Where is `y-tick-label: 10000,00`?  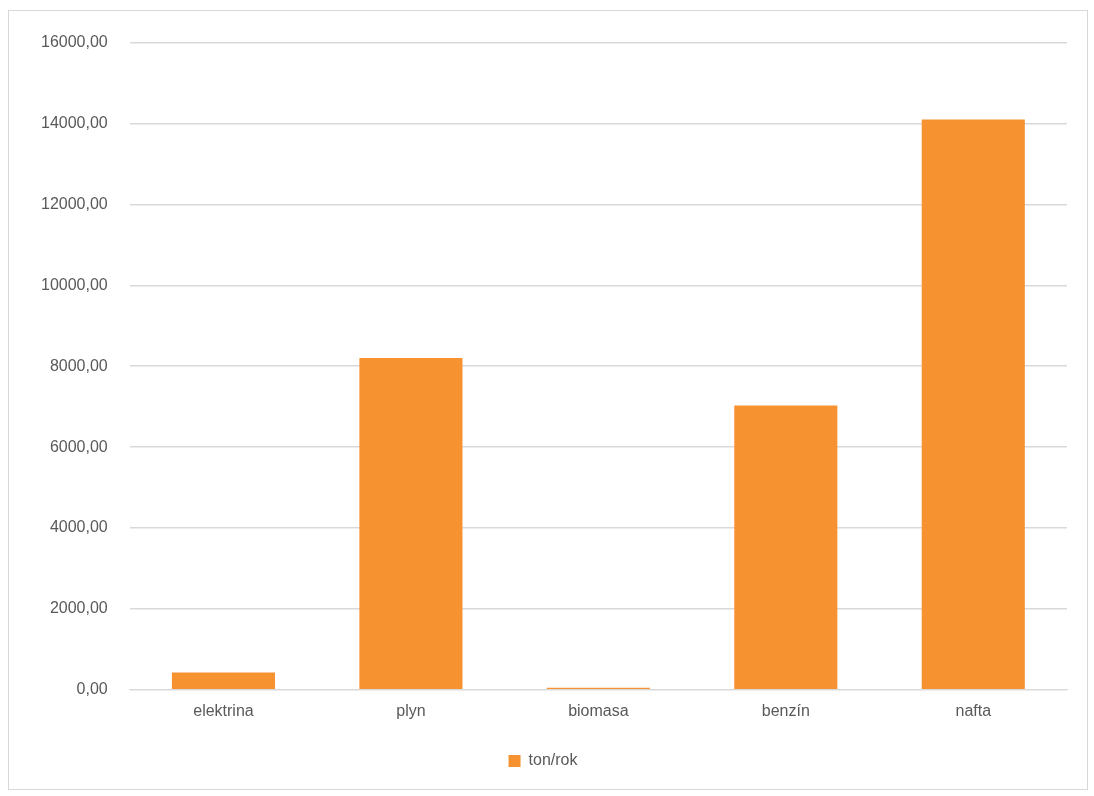 y-tick-label: 10000,00 is located at coordinates (74, 284).